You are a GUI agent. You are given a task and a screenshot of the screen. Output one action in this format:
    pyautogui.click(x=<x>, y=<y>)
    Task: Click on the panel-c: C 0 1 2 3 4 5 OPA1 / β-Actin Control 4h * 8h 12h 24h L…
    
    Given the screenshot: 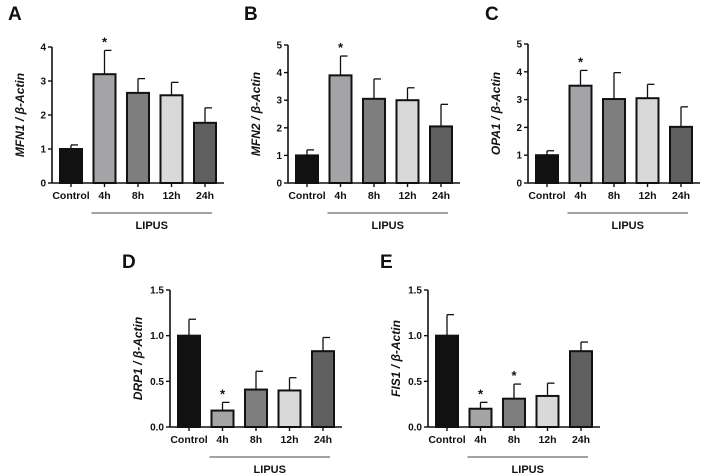 What is the action you would take?
    pyautogui.click(x=592, y=118)
    